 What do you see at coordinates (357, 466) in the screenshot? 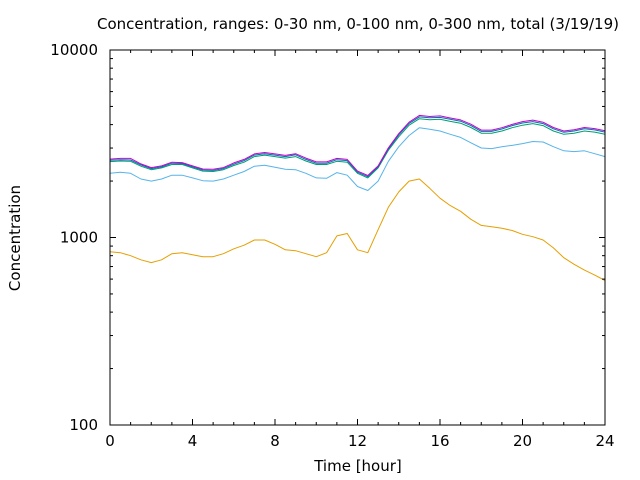
I see `x-axis-label: Time [hour]` at bounding box center [357, 466].